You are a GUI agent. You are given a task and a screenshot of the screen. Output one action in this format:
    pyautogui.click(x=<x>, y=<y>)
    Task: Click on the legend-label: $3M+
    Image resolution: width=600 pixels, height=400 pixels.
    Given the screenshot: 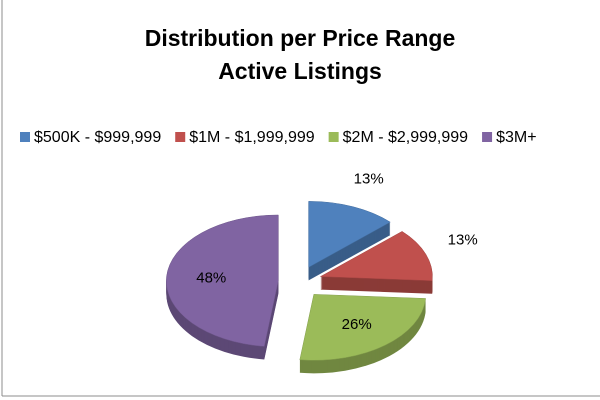 What is the action you would take?
    pyautogui.click(x=516, y=137)
    